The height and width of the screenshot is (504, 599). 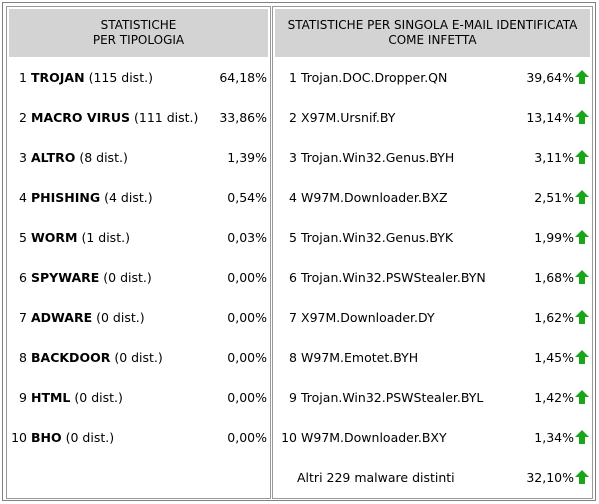 What do you see at coordinates (432, 477) in the screenshot?
I see `other-malware-row: Altri 229 malware distinti 32,10%` at bounding box center [432, 477].